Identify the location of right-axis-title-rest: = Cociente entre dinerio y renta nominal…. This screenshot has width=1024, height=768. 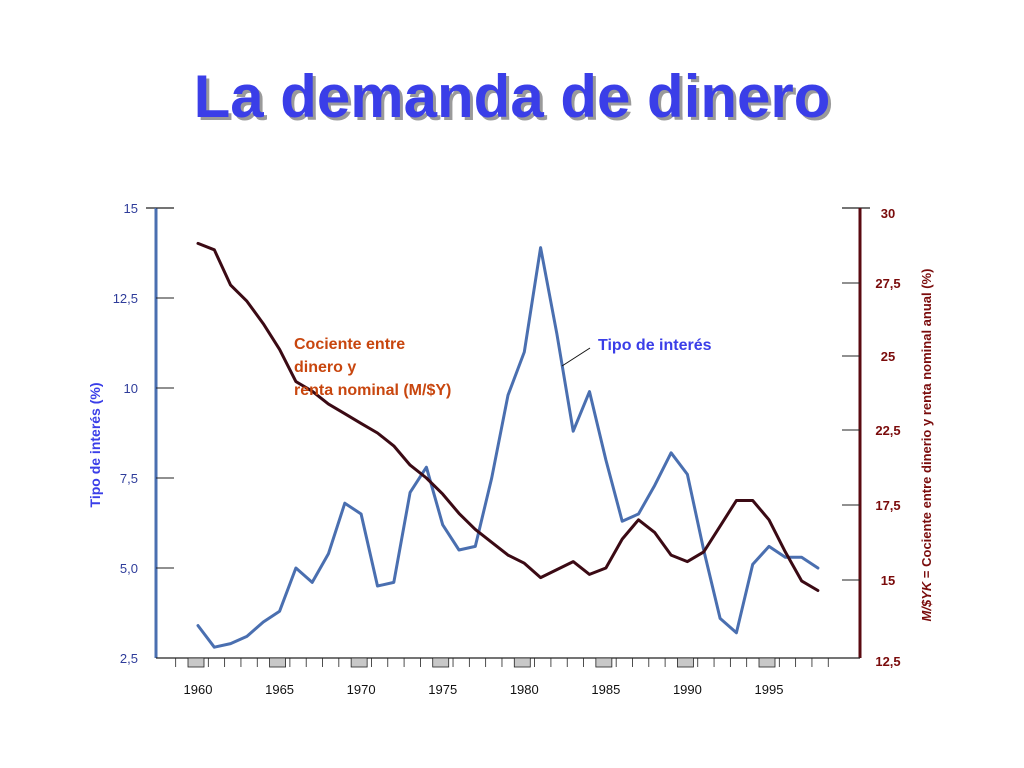
(926, 425).